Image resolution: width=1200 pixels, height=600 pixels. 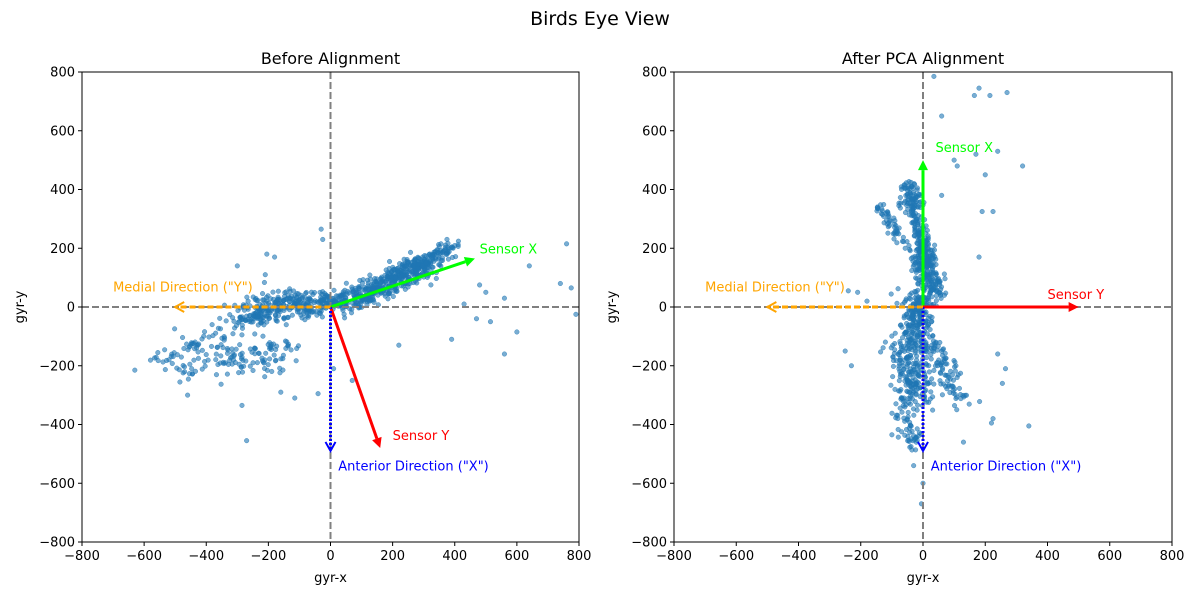 What do you see at coordinates (144, 556) in the screenshot?
I see `x-tick-label: −600` at bounding box center [144, 556].